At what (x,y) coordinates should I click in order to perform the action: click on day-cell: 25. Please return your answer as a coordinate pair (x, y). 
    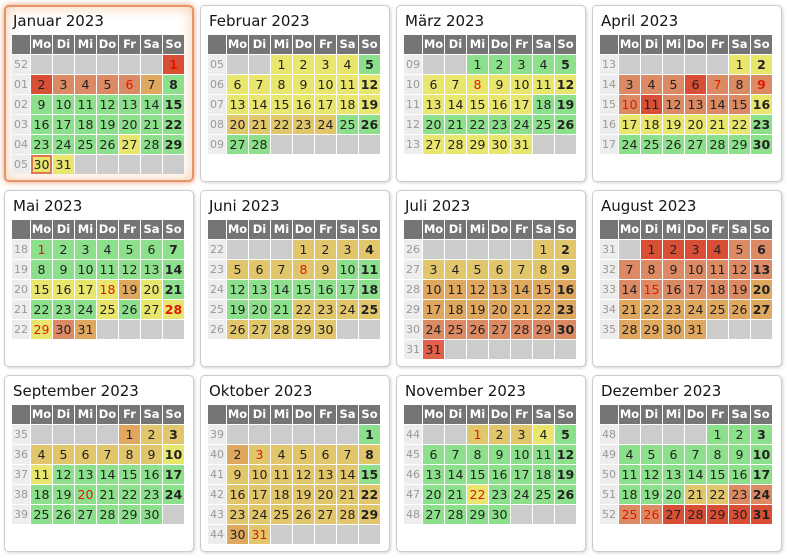
    Looking at the image, I should click on (717, 309).